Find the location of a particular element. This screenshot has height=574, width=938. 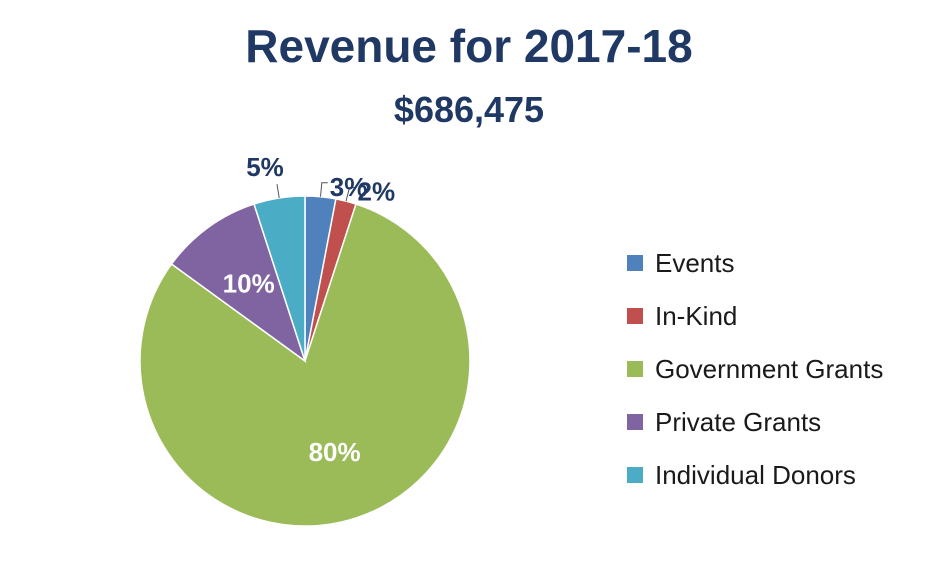

leader-line-in-kind is located at coordinates (350, 194).